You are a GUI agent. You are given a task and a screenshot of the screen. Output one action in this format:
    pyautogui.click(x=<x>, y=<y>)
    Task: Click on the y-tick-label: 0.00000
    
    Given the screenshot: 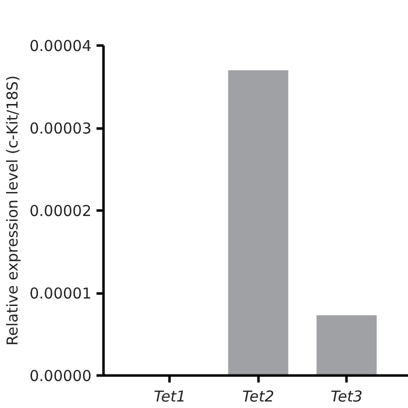 What is the action you would take?
    pyautogui.click(x=60, y=376)
    